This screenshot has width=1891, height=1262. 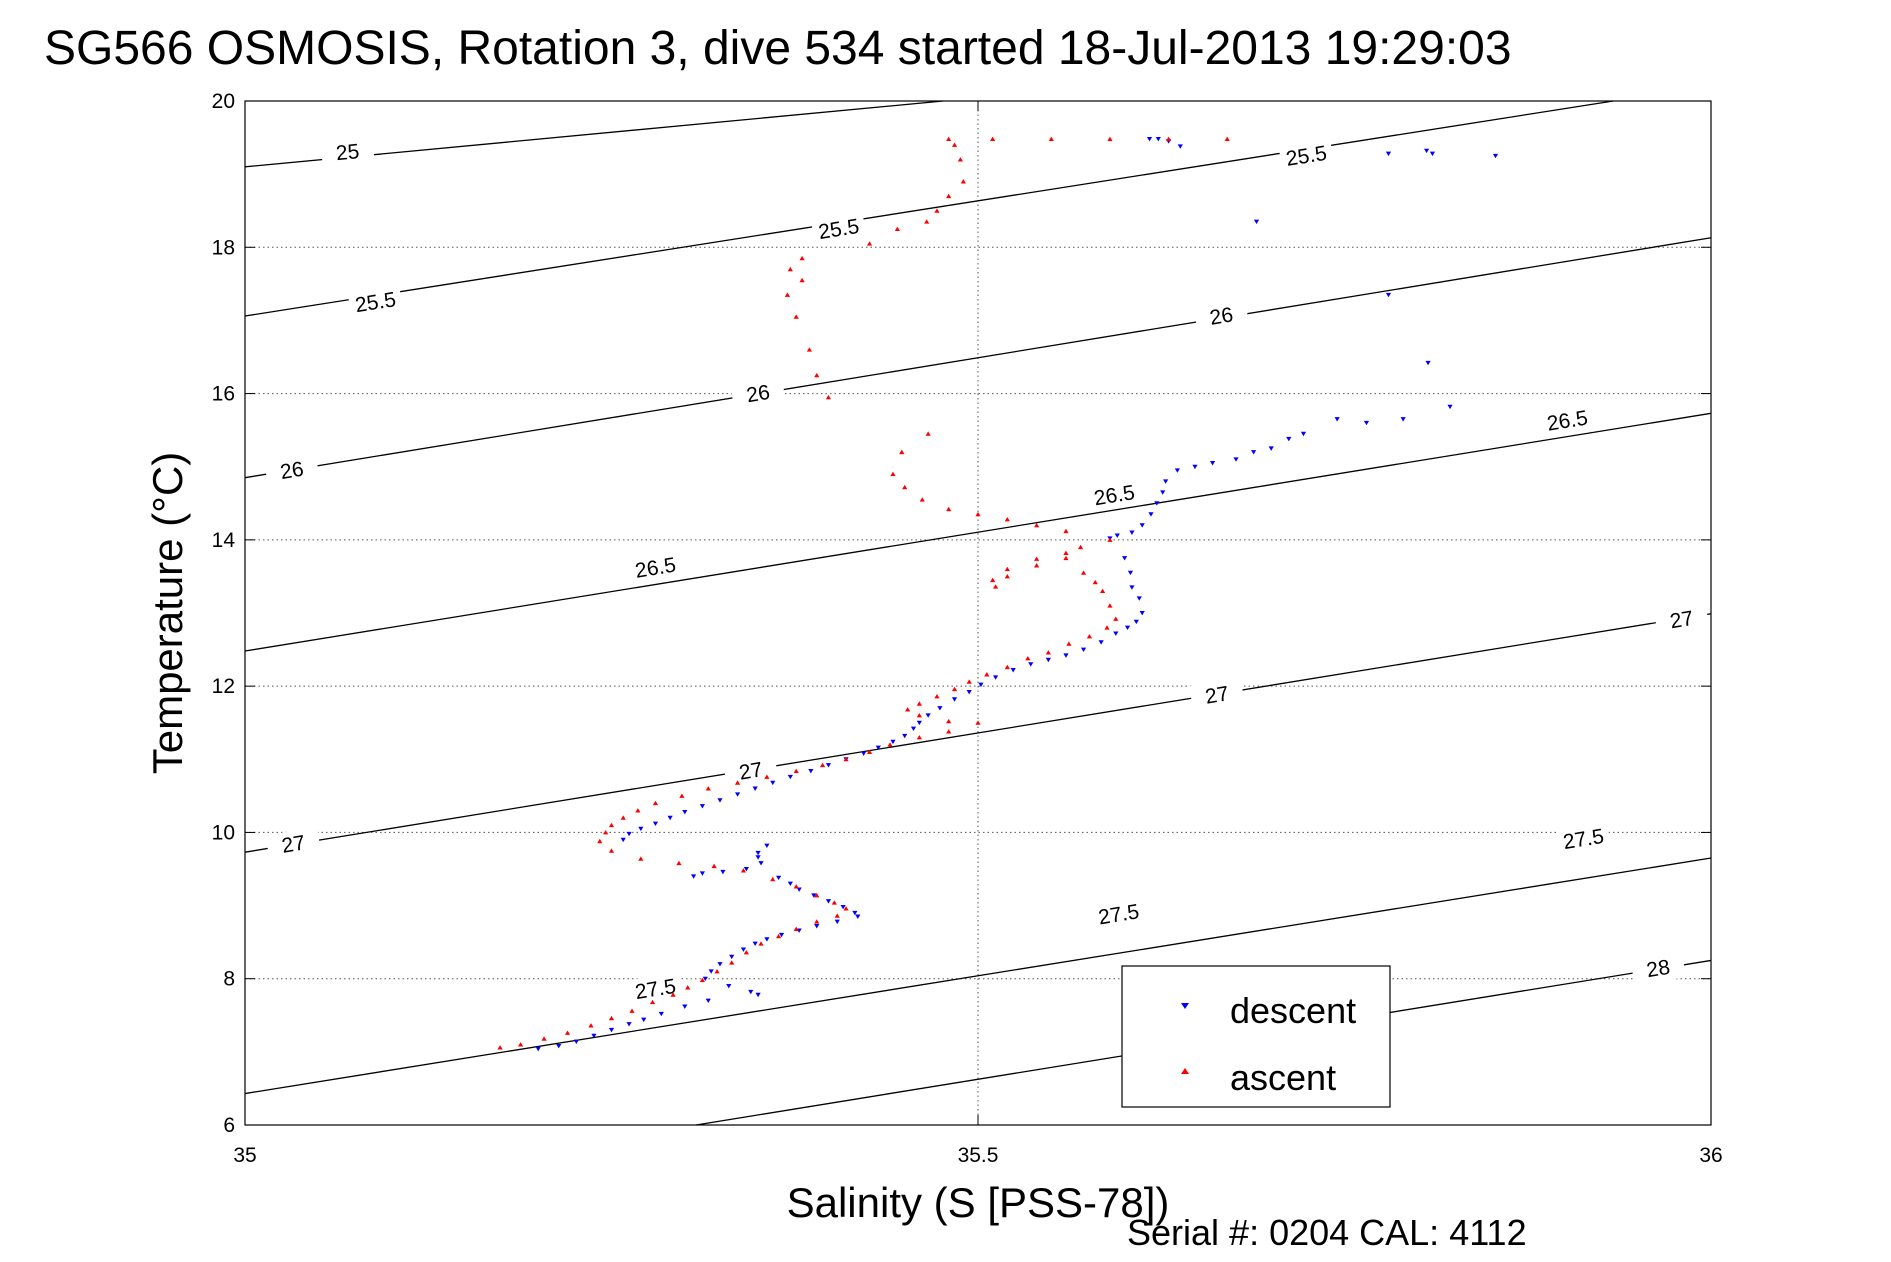 What do you see at coordinates (292, 471) in the screenshot?
I see `contour-label-4: 26` at bounding box center [292, 471].